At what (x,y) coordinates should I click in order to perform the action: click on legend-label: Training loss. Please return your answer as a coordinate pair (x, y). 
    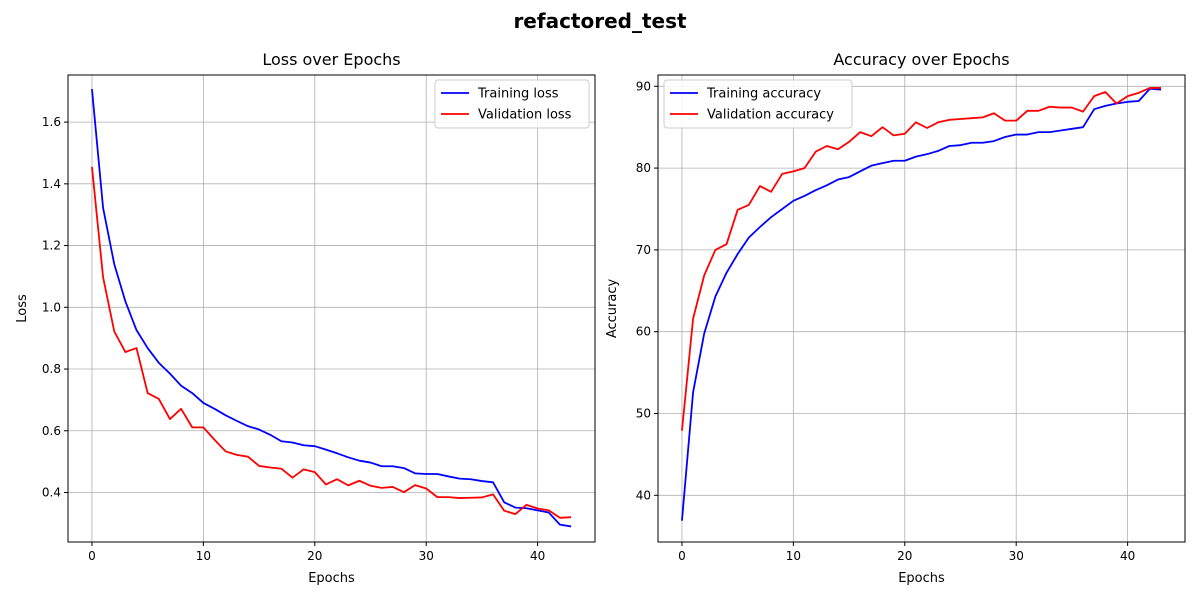
    Looking at the image, I should click on (518, 94).